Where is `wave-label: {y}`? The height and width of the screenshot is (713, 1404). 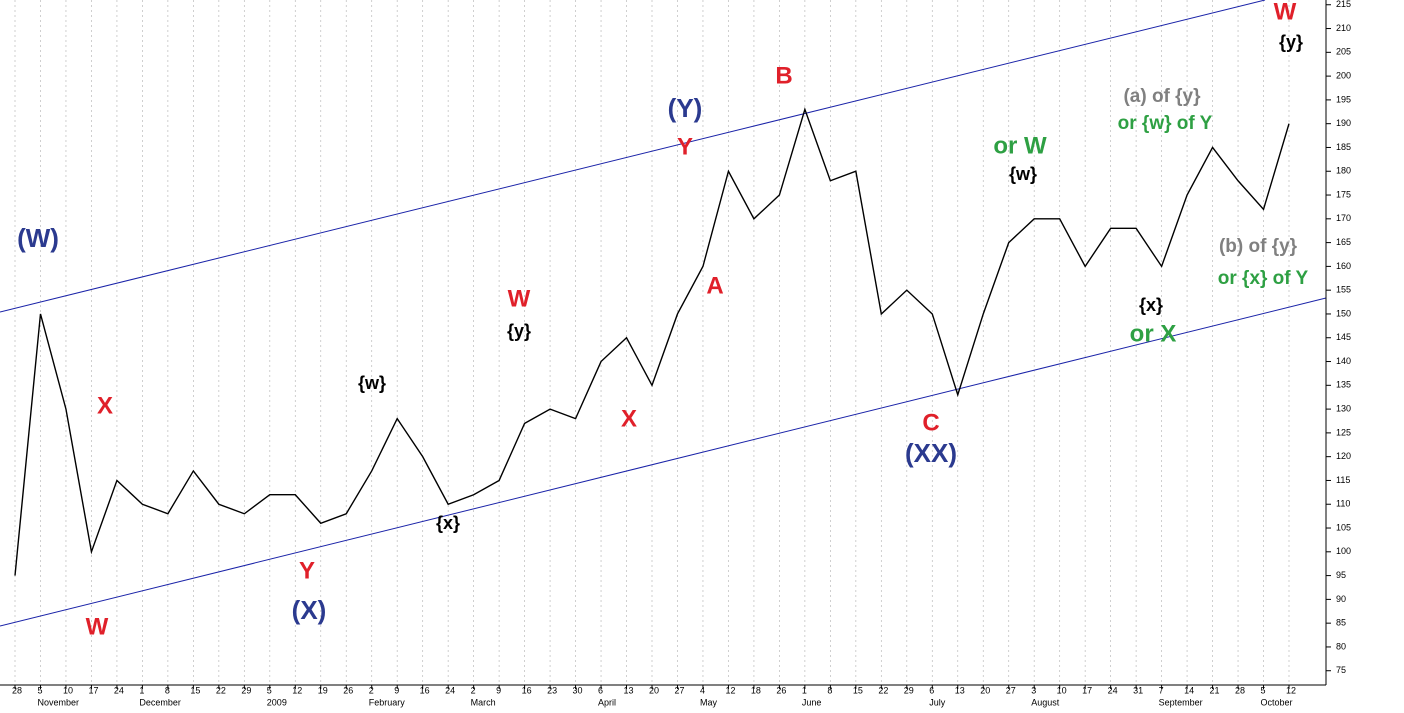 wave-label: {y} is located at coordinates (519, 331).